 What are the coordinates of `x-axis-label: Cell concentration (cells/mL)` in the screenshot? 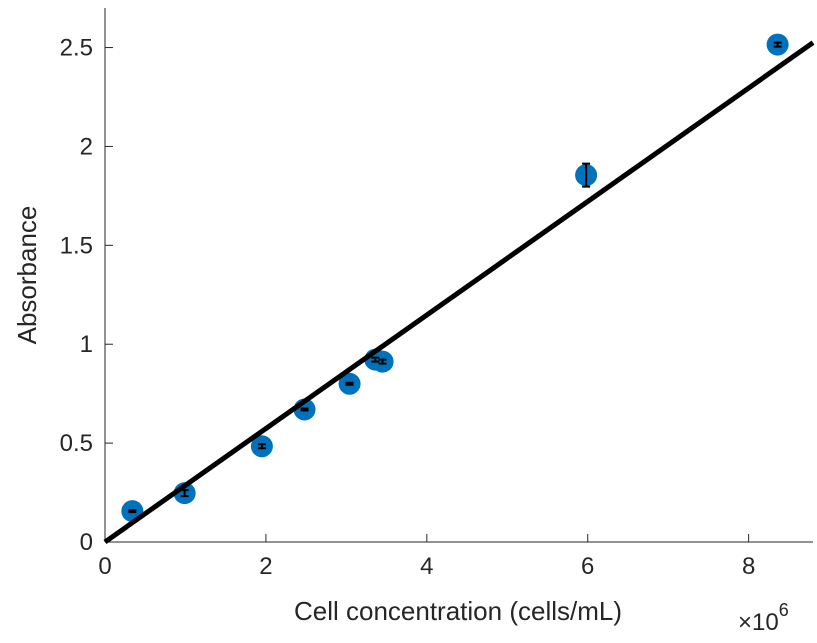 It's located at (458, 611).